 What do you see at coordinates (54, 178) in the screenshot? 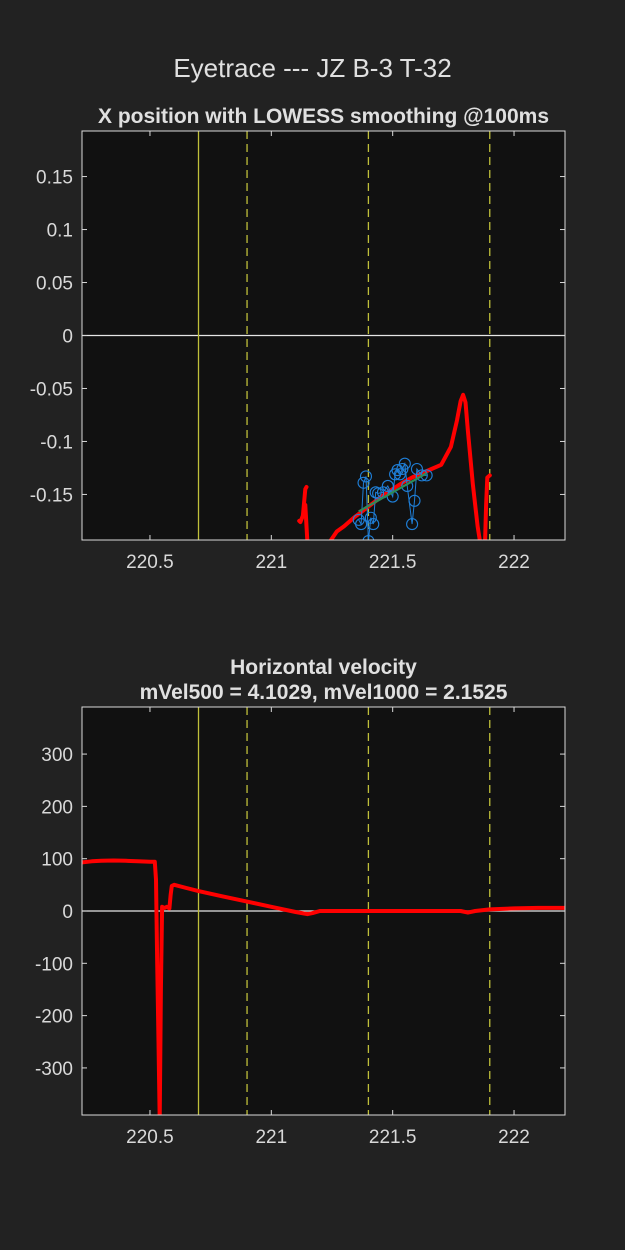
I see `y-tick-label: 0.15` at bounding box center [54, 178].